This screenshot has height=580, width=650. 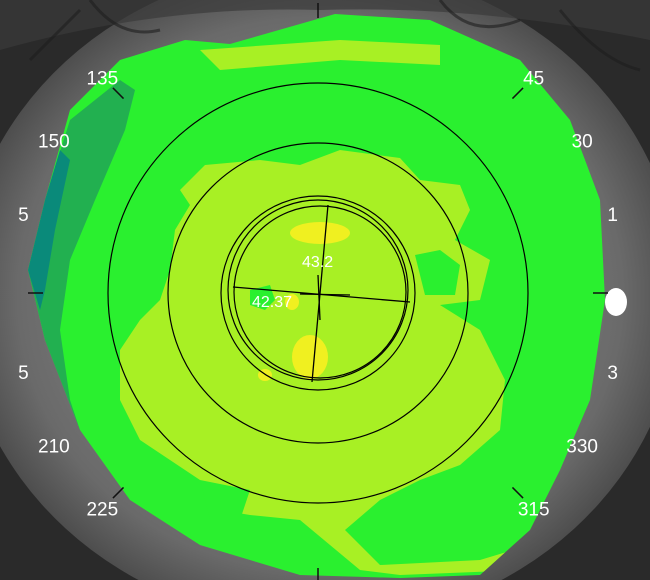 I want to click on zone-yellow-green-top, so click(x=320, y=55).